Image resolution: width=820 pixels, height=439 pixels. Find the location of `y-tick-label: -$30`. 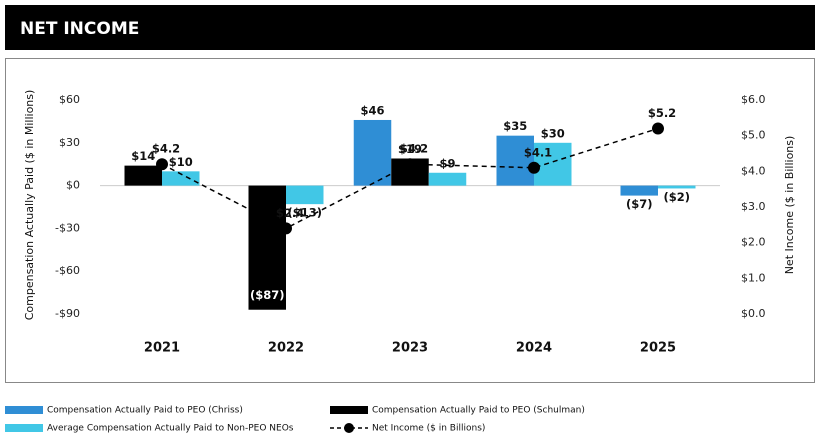

y-tick-label: -$30 is located at coordinates (67, 227).